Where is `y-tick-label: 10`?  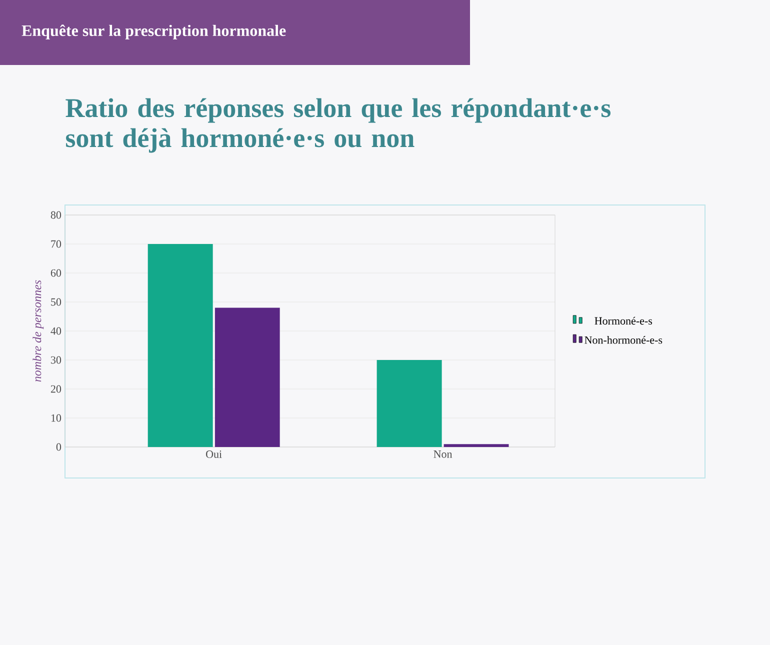
y-tick-label: 10 is located at coordinates (56, 418).